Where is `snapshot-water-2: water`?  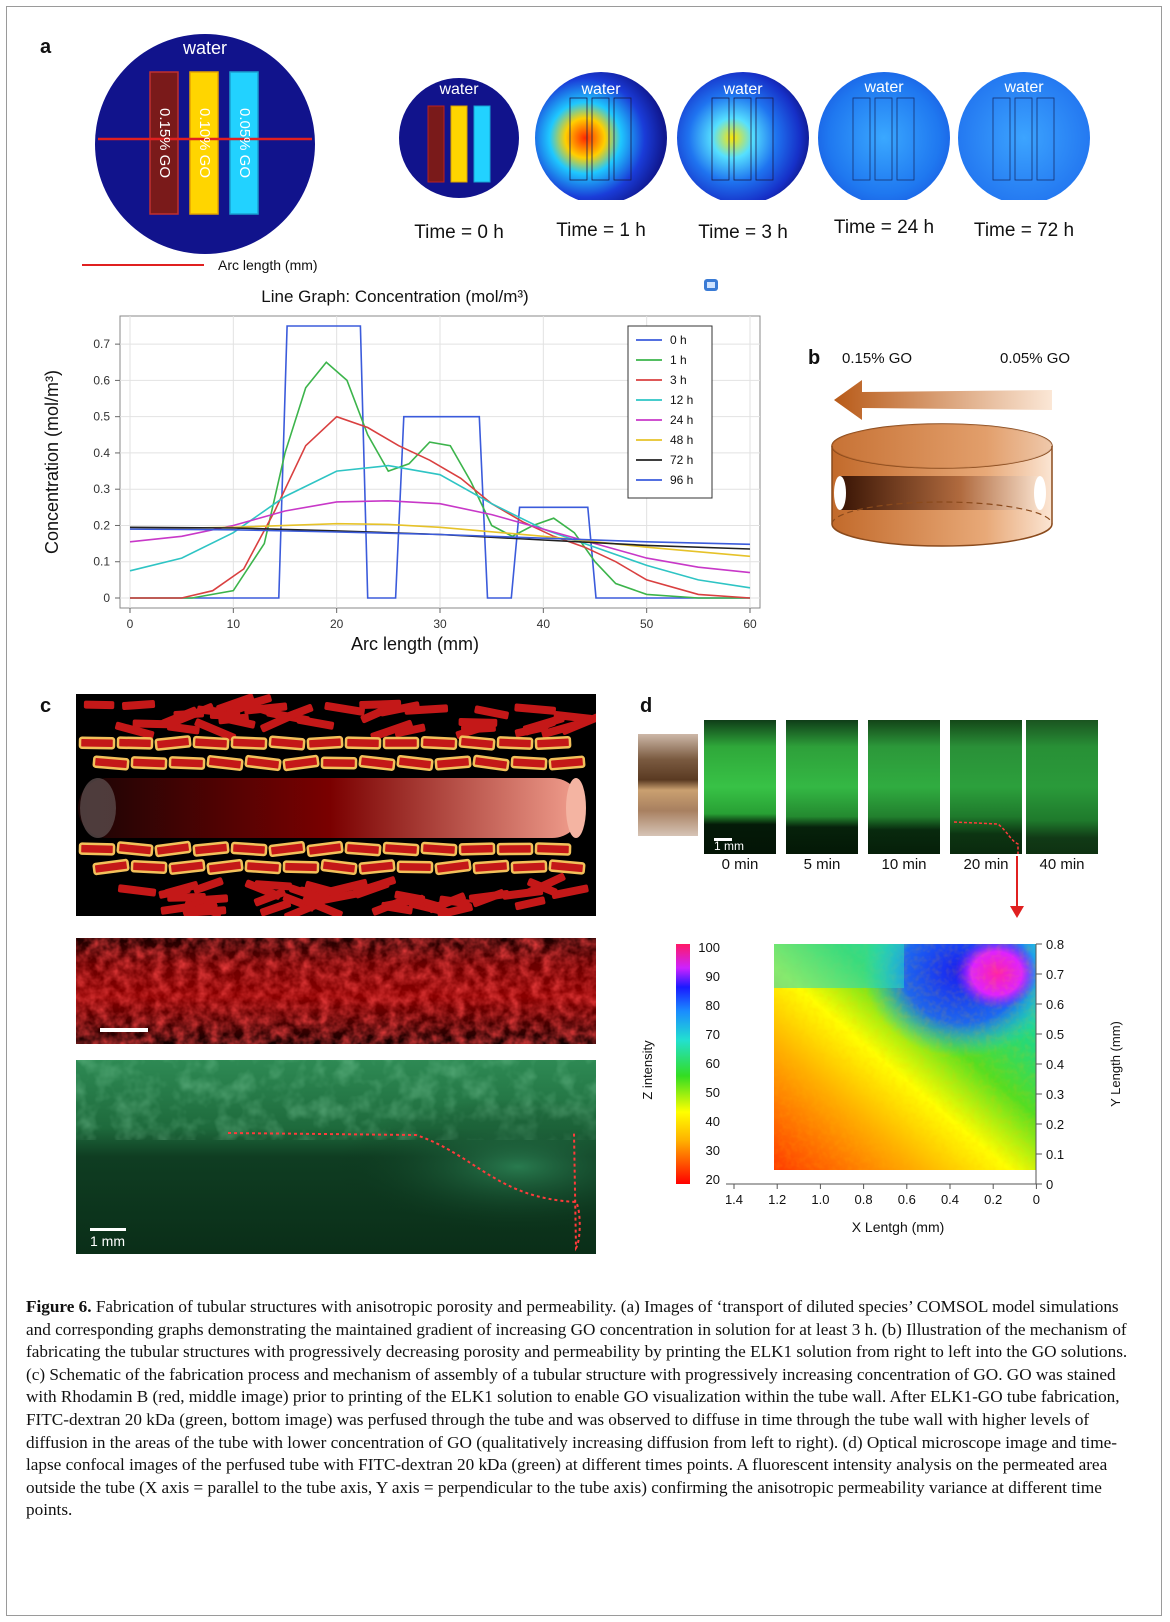
snapshot-water-2: water is located at coordinates (742, 89).